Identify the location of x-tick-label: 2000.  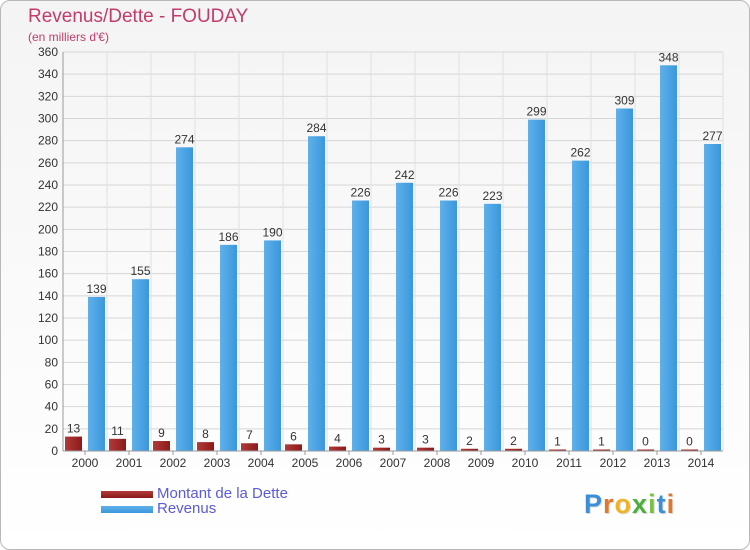
(85, 463).